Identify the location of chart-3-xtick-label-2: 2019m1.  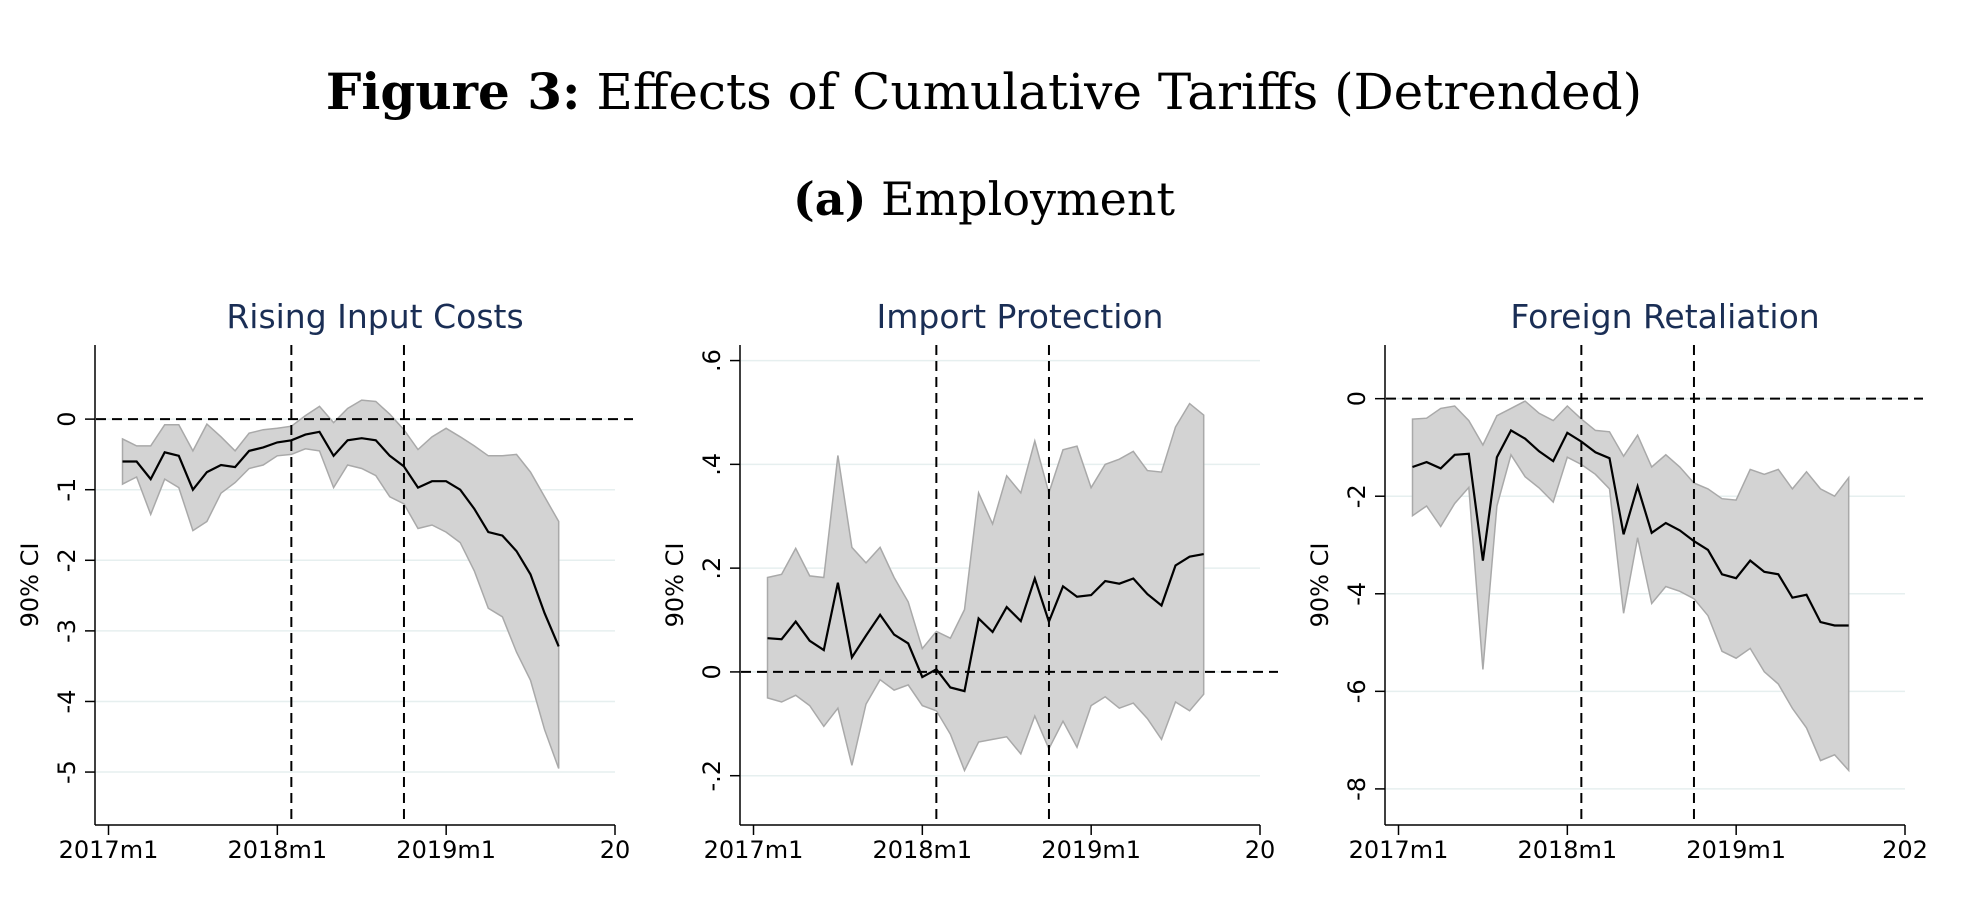
(1736, 850).